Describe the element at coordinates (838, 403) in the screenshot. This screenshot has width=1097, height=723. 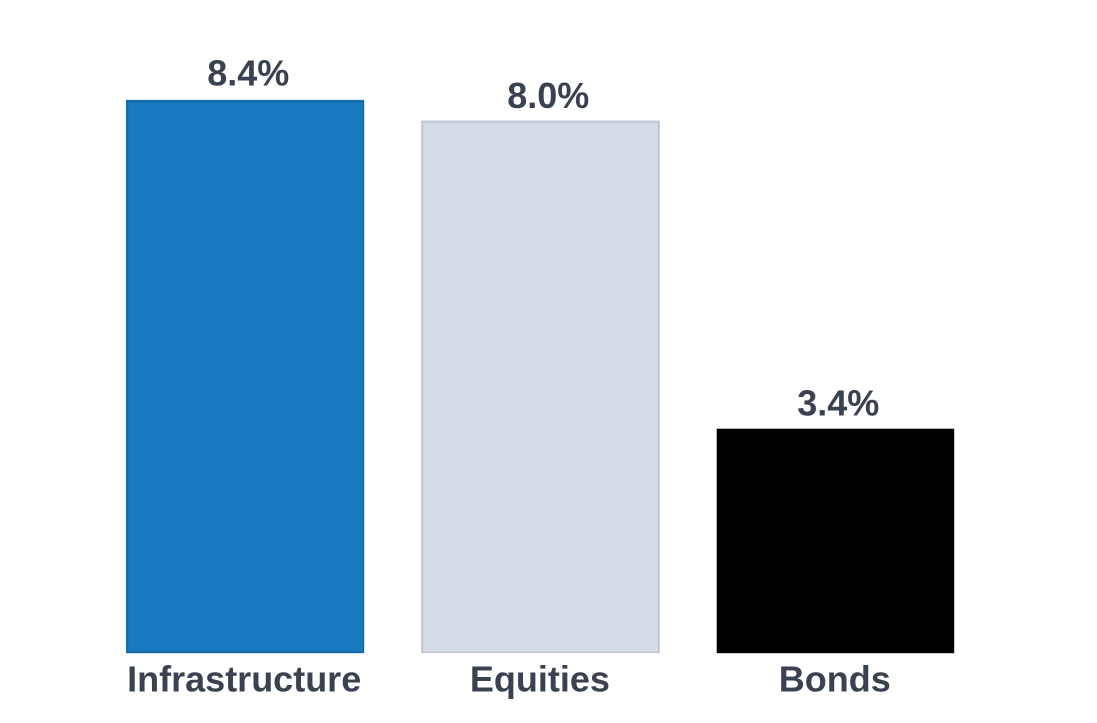
I see `svg-text: 3.4%` at that location.